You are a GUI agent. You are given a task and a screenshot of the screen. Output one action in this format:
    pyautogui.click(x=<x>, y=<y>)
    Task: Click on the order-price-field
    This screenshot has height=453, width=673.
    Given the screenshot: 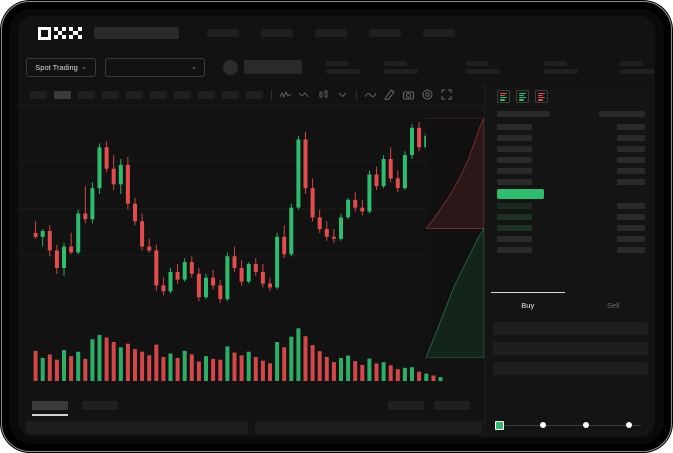 What is the action you would take?
    pyautogui.click(x=570, y=328)
    